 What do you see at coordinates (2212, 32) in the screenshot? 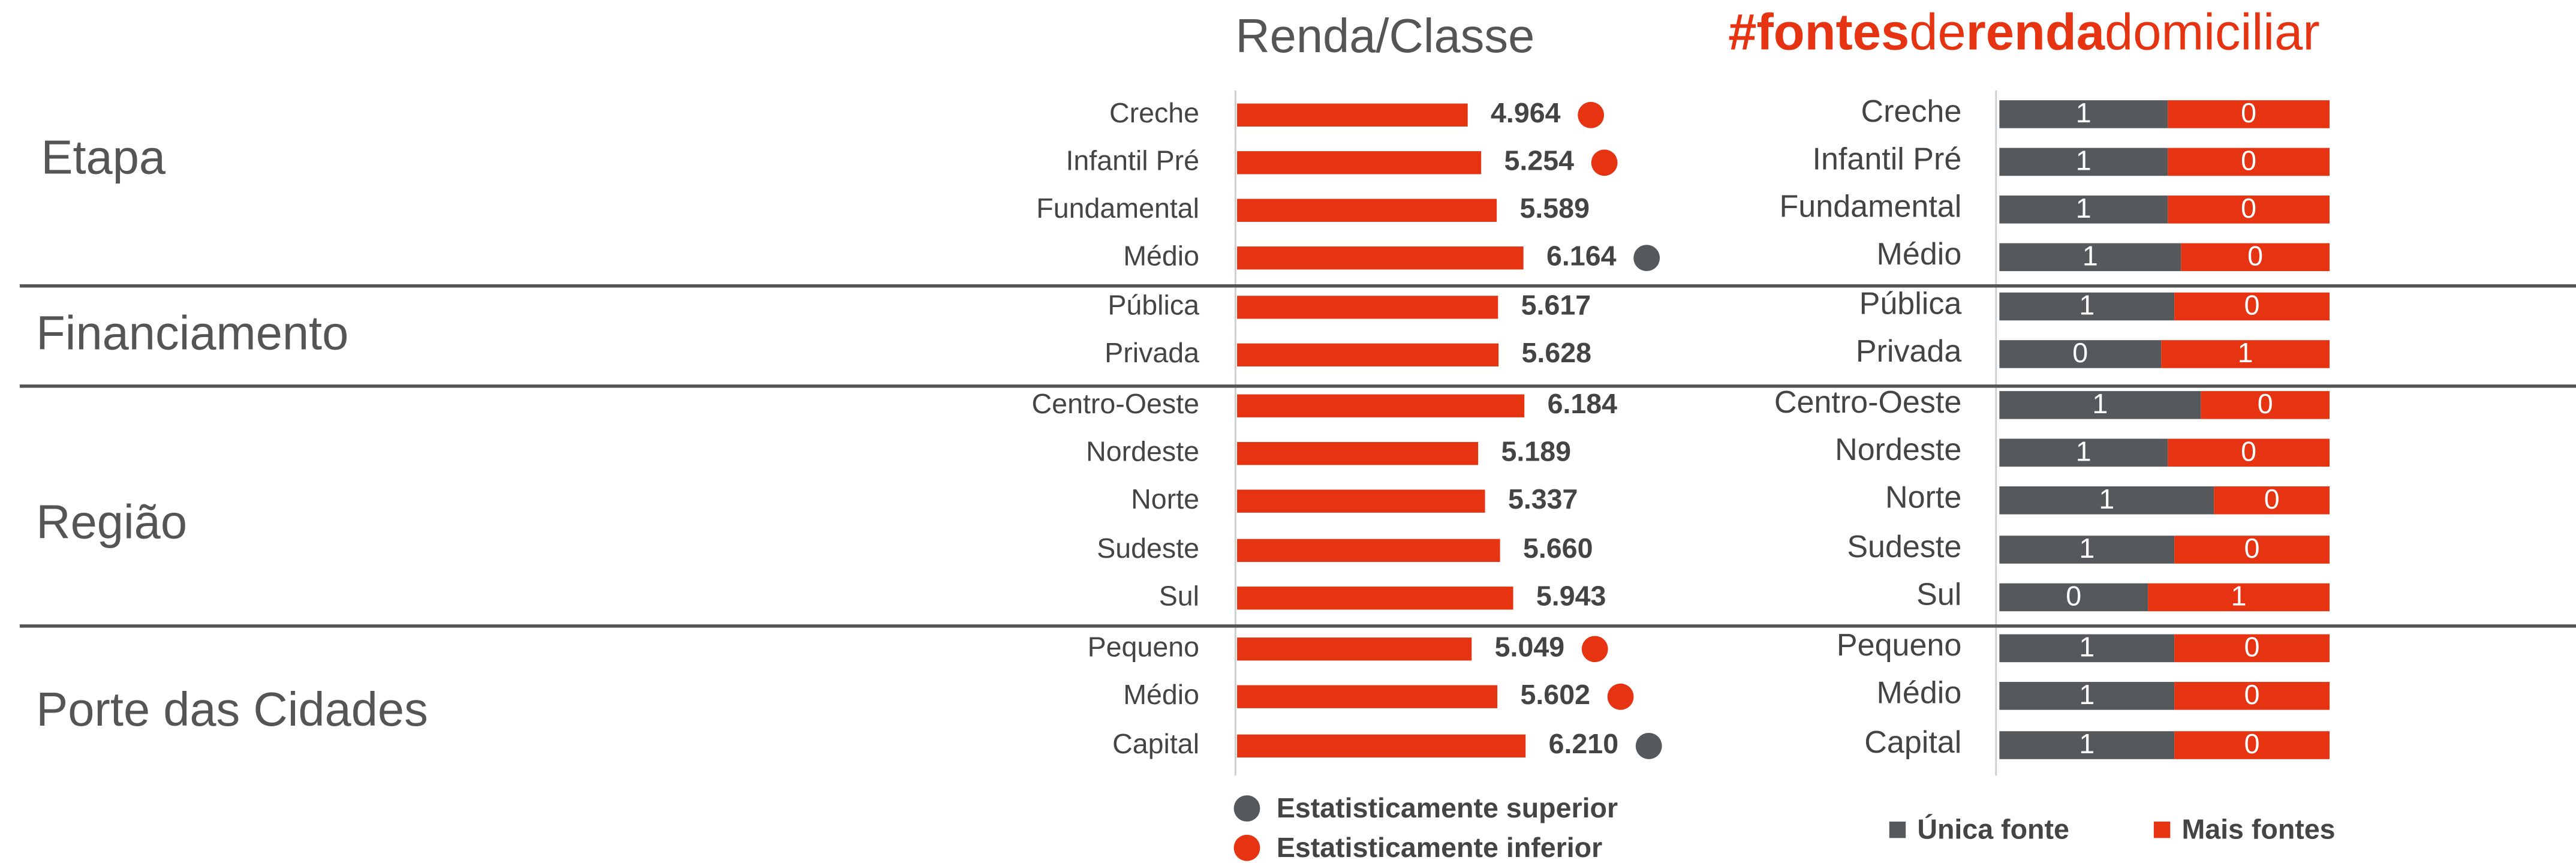
I see `title-part: domiciliar` at bounding box center [2212, 32].